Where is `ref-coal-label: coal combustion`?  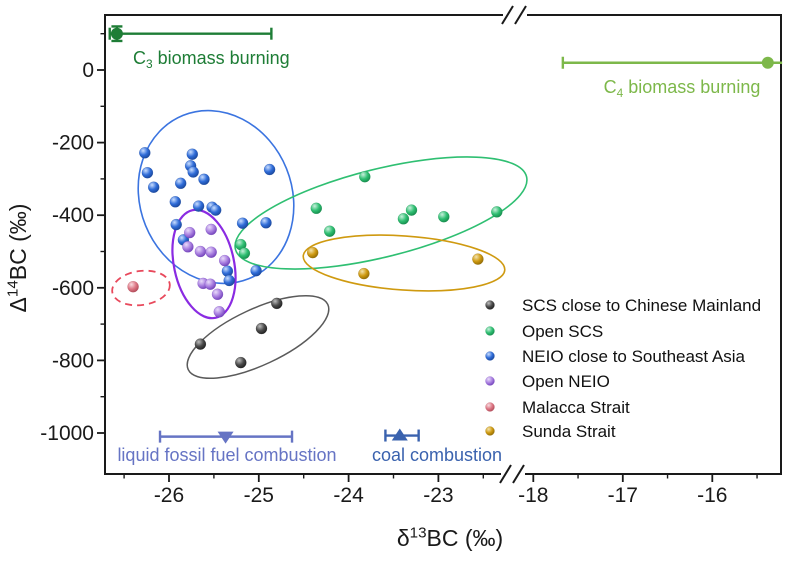
ref-coal-label: coal combustion is located at coordinates (437, 455).